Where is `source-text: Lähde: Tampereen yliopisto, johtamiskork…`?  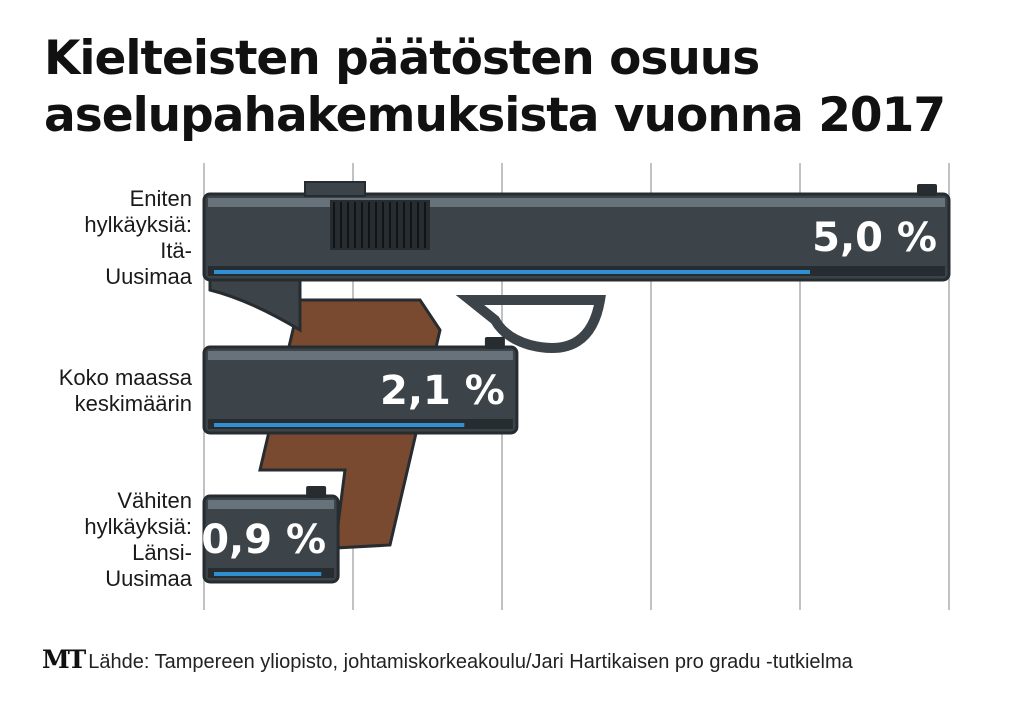 source-text: Lähde: Tampereen yliopisto, johtamiskork… is located at coordinates (470, 662).